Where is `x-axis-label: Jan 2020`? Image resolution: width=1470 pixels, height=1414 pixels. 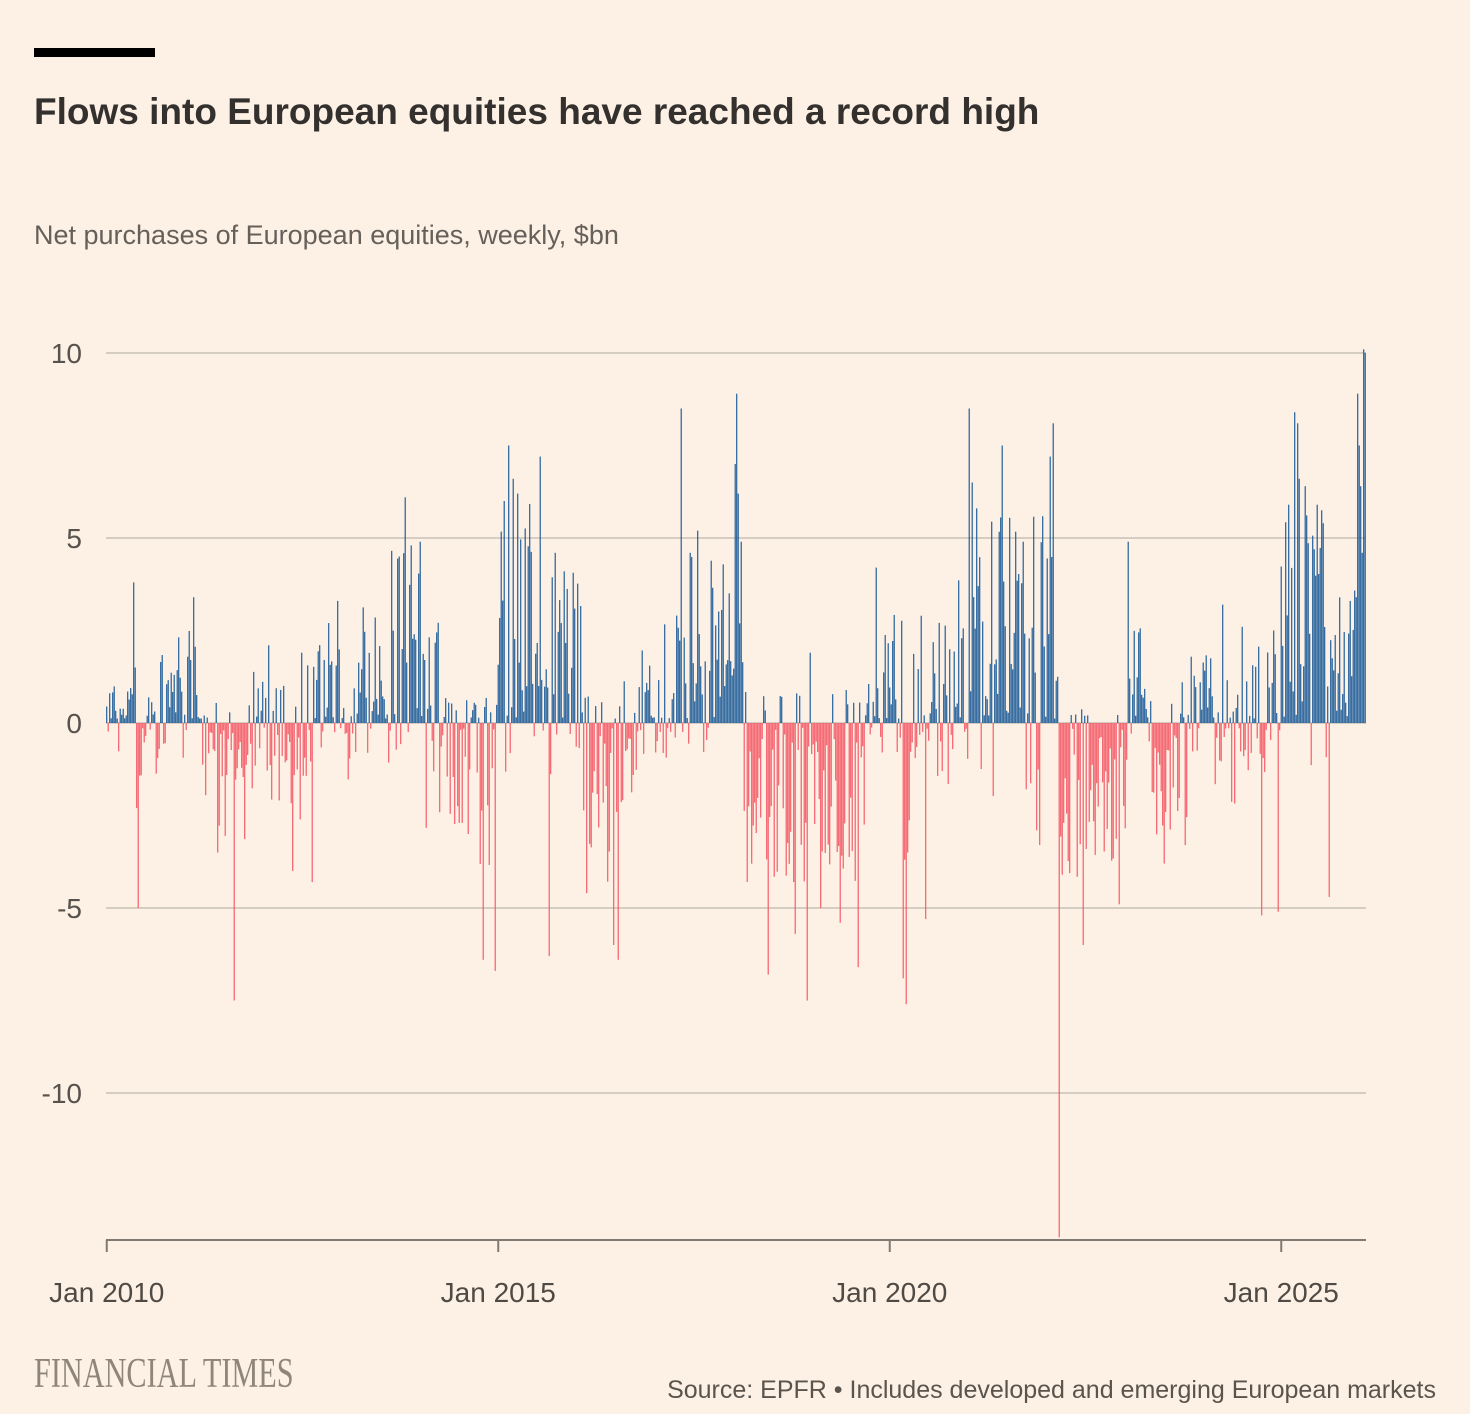 x-axis-label: Jan 2020 is located at coordinates (889, 1292).